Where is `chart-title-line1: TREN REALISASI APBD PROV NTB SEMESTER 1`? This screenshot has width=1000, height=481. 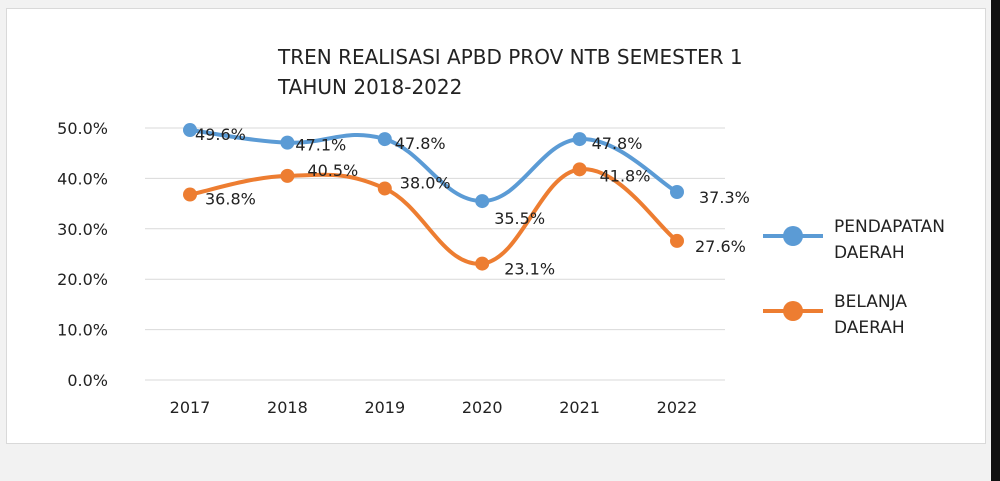 chart-title-line1: TREN REALISASI APBD PROV NTB SEMESTER 1 is located at coordinates (510, 57).